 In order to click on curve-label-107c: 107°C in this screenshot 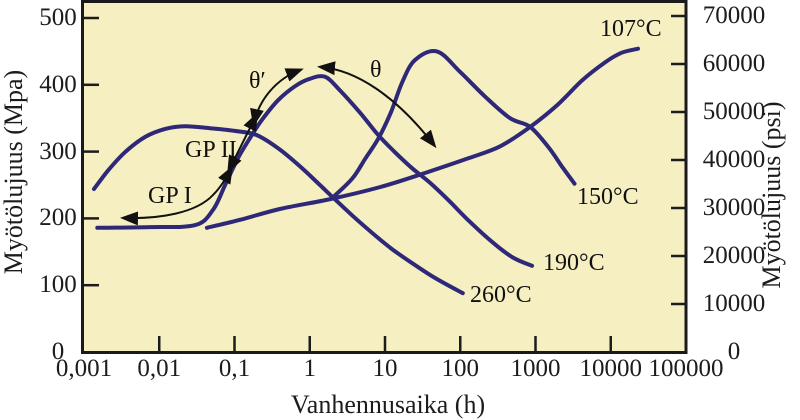, I will do `click(631, 29)`.